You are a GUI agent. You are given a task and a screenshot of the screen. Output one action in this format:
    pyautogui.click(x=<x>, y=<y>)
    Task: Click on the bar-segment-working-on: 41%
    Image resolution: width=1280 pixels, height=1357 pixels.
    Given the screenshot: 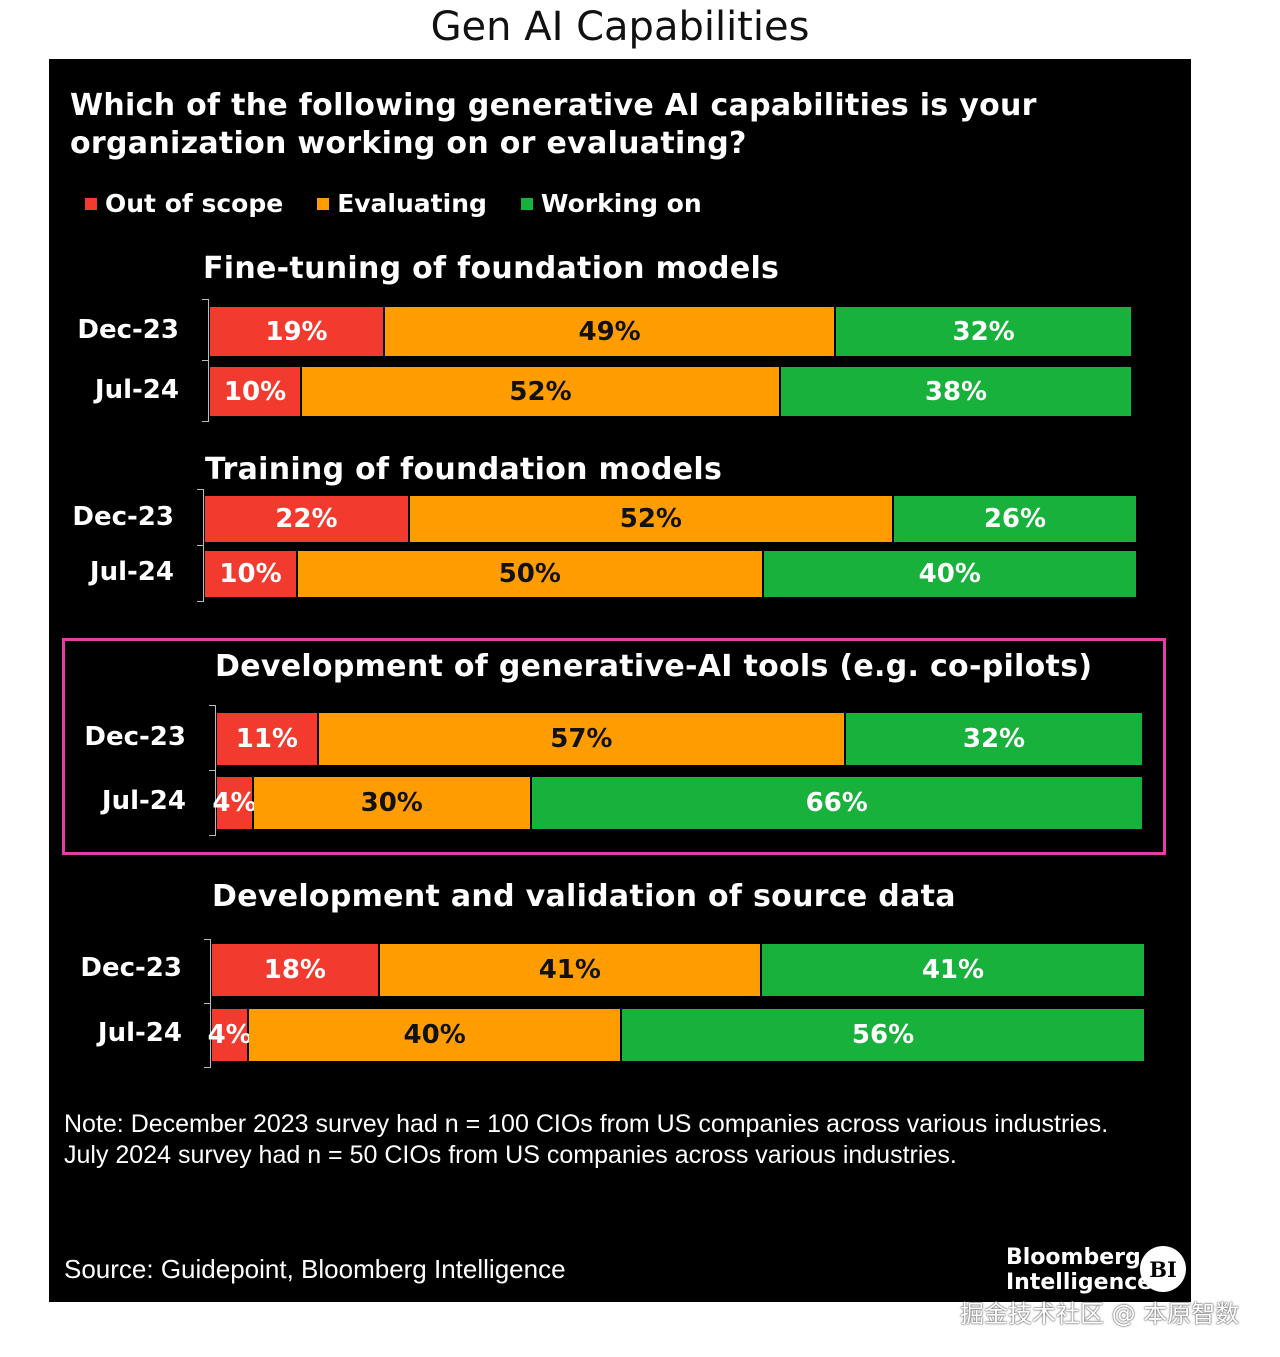 What is the action you would take?
    pyautogui.click(x=952, y=970)
    